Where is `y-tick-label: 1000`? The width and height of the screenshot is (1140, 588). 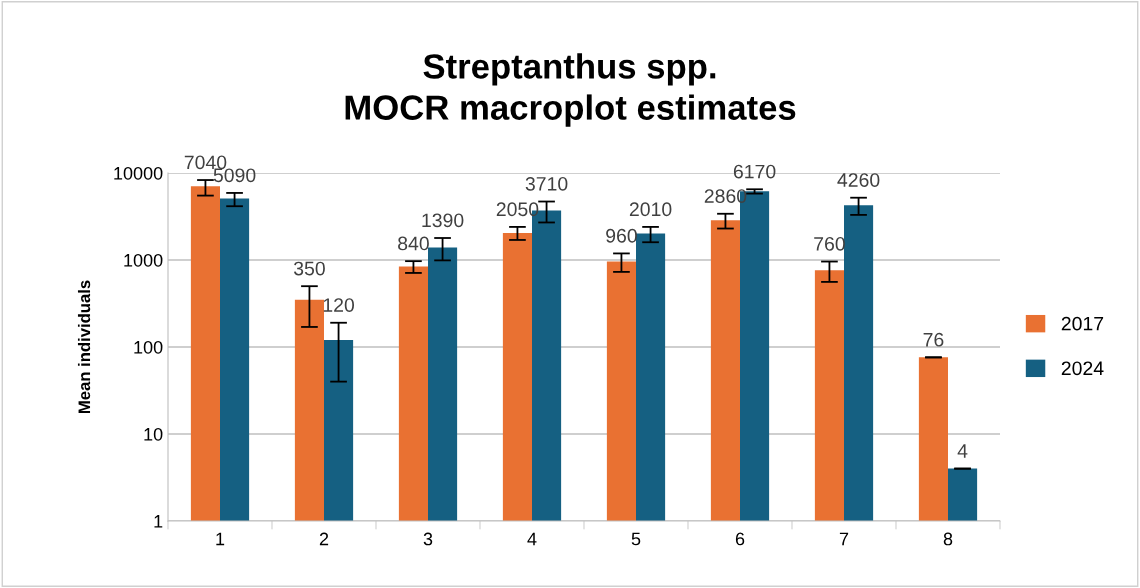 y-tick-label: 1000 is located at coordinates (143, 260).